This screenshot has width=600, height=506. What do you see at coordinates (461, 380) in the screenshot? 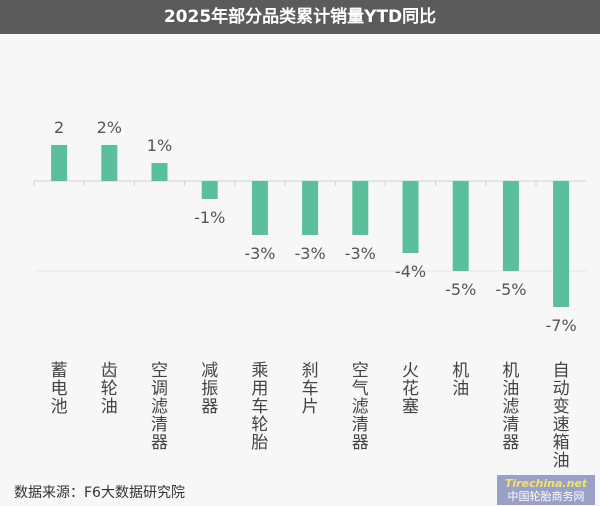
I see `category-label: 机油` at bounding box center [461, 380].